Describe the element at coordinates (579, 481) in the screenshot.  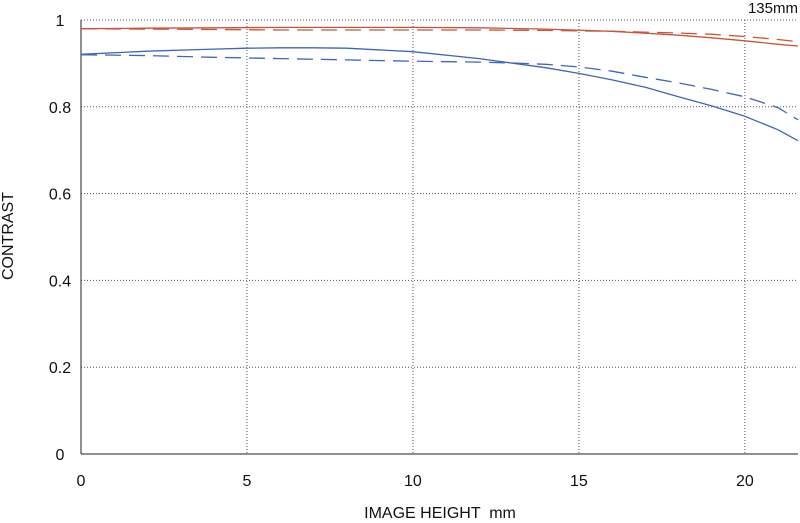
I see `x-tick-label: 15` at that location.